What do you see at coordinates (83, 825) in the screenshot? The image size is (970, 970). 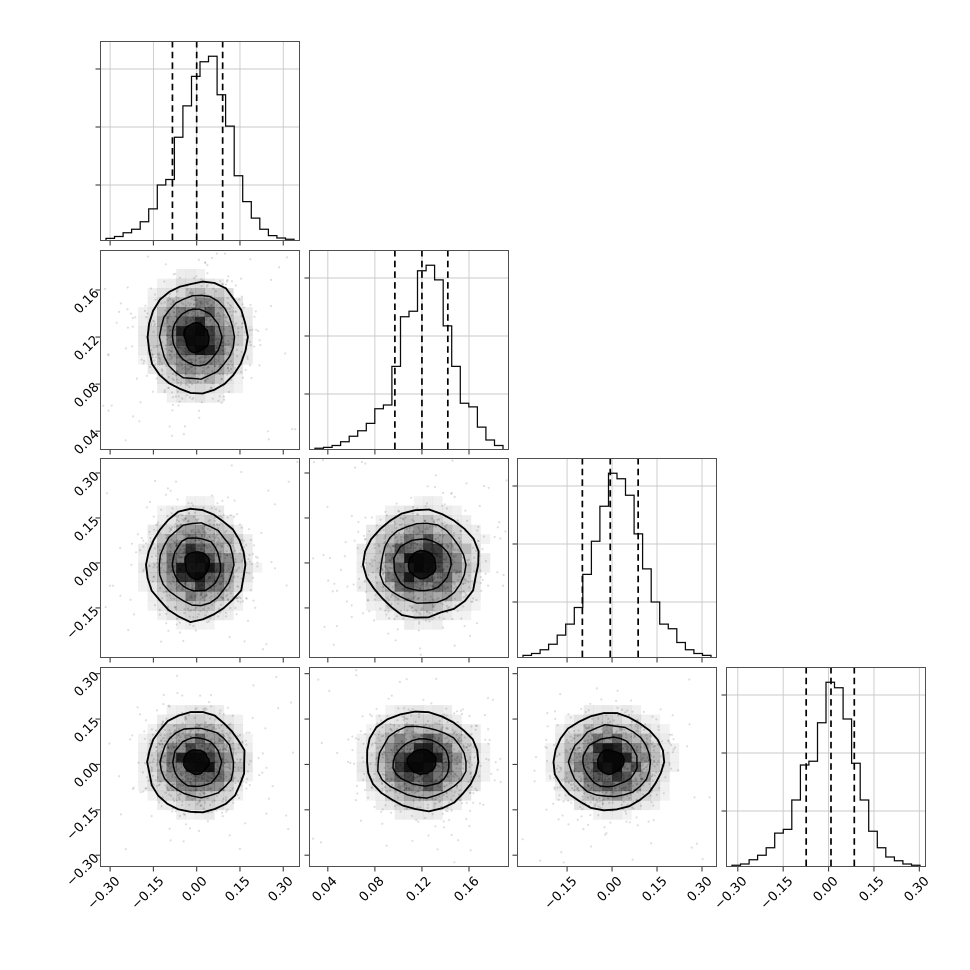 I see `y-tick-label-param4-1: −0.15` at bounding box center [83, 825].